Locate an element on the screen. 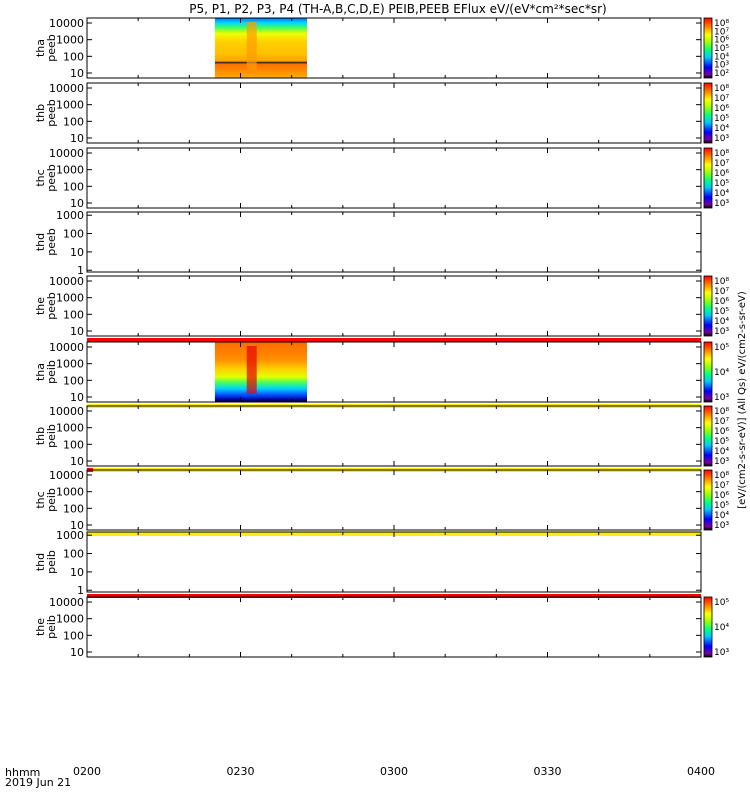 This screenshot has height=800, width=750. x-tick-label: 0230 is located at coordinates (241, 771).